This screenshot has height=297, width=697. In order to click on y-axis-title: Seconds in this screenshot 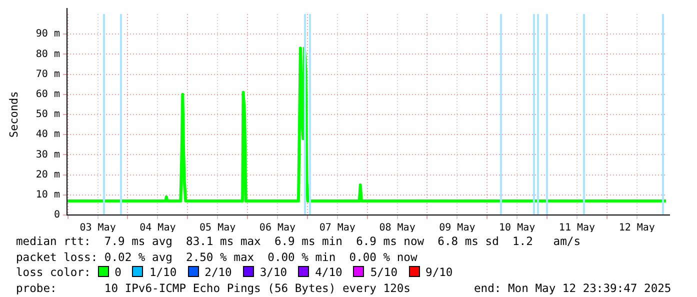, I will do `click(13, 114)`.